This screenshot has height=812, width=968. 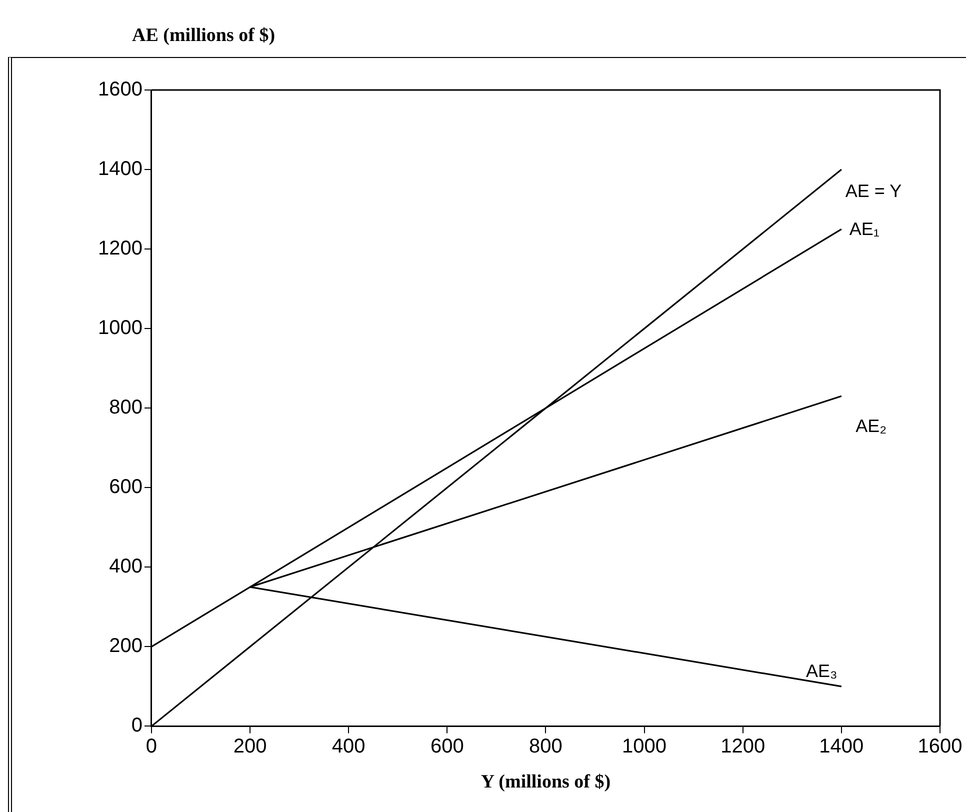 I want to click on x-tick-label: 0, so click(x=152, y=747).